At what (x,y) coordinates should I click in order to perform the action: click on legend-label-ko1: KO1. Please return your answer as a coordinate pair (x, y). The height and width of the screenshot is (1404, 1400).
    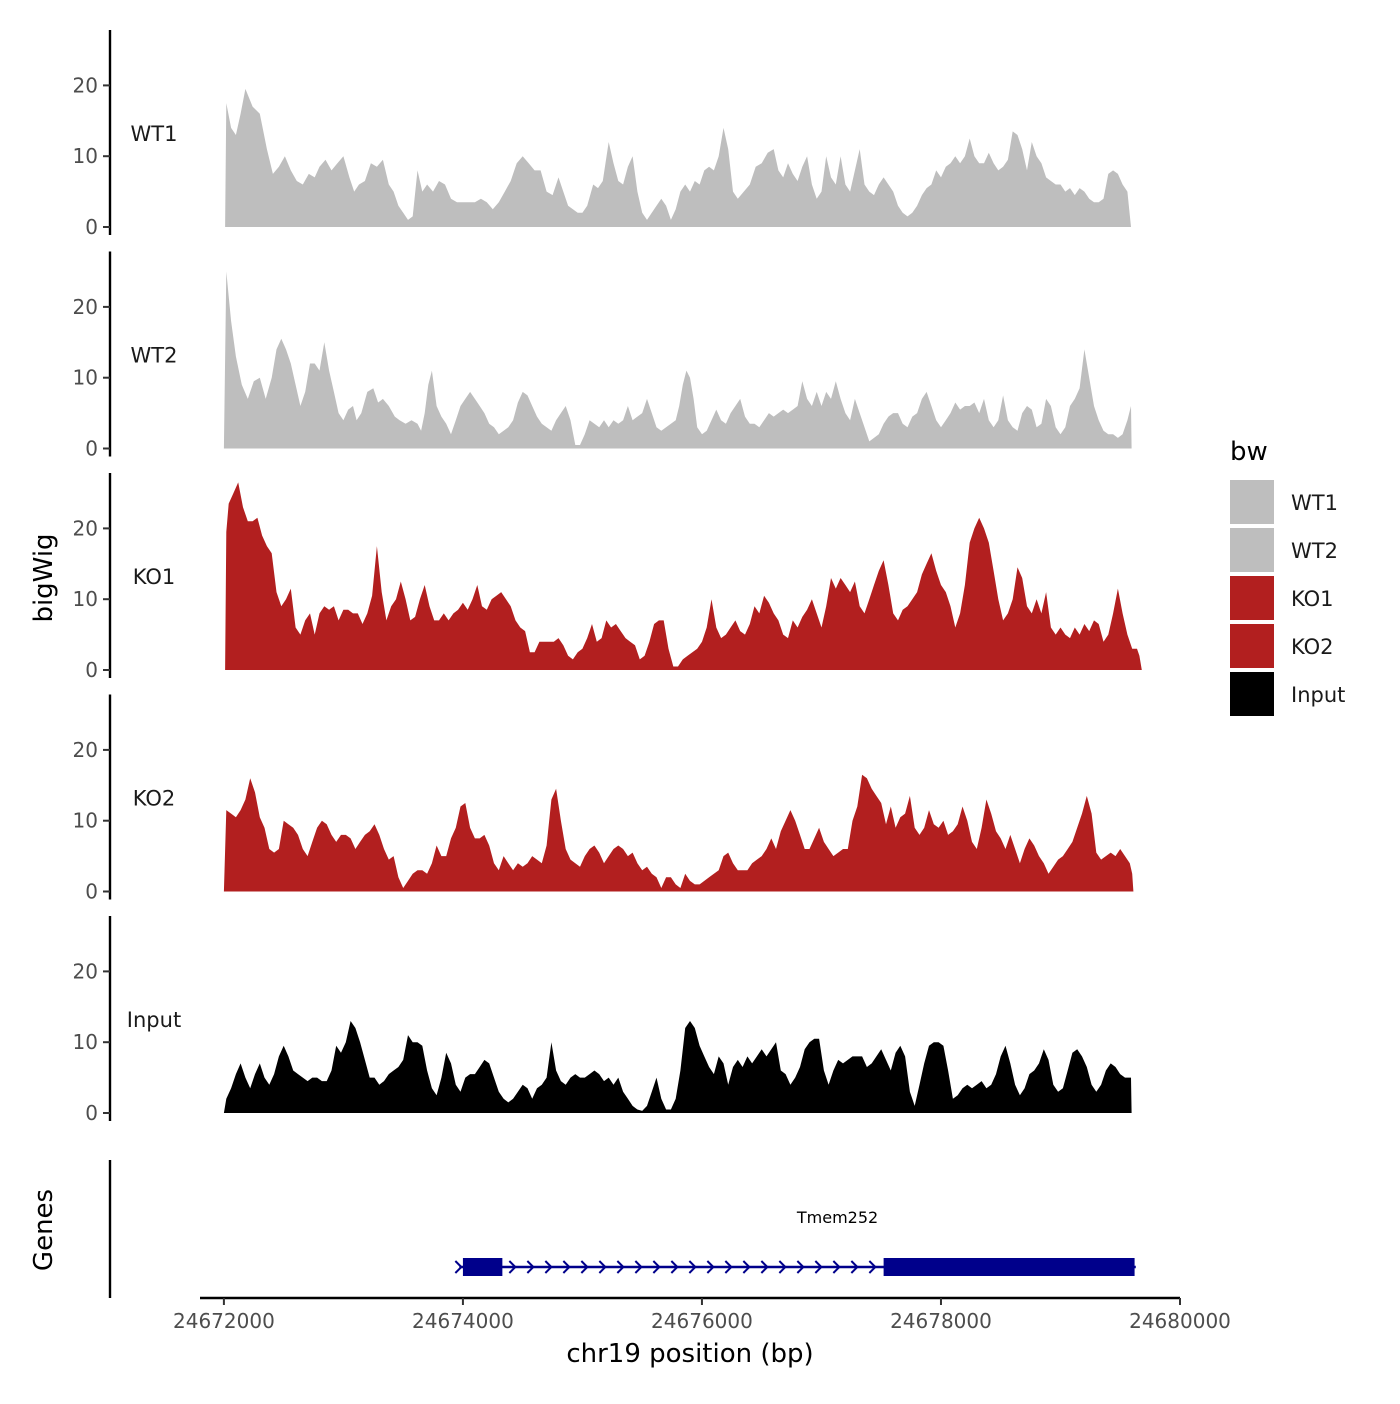
    Looking at the image, I should click on (1312, 599).